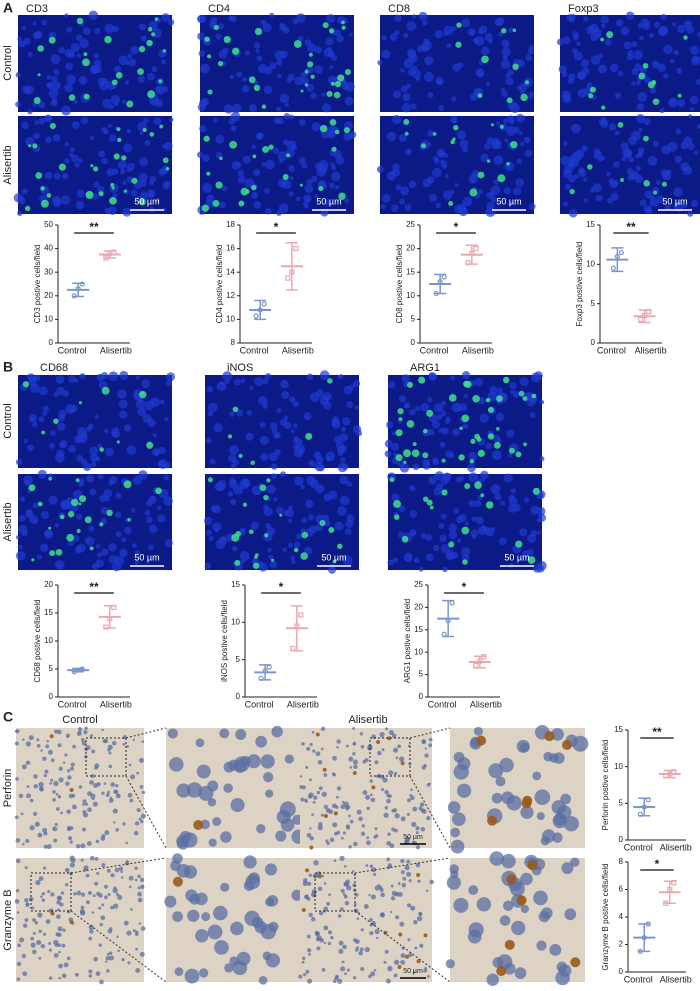 The width and height of the screenshot is (700, 991). Describe the element at coordinates (479, 662) in the screenshot. I see `error-bar` at that location.